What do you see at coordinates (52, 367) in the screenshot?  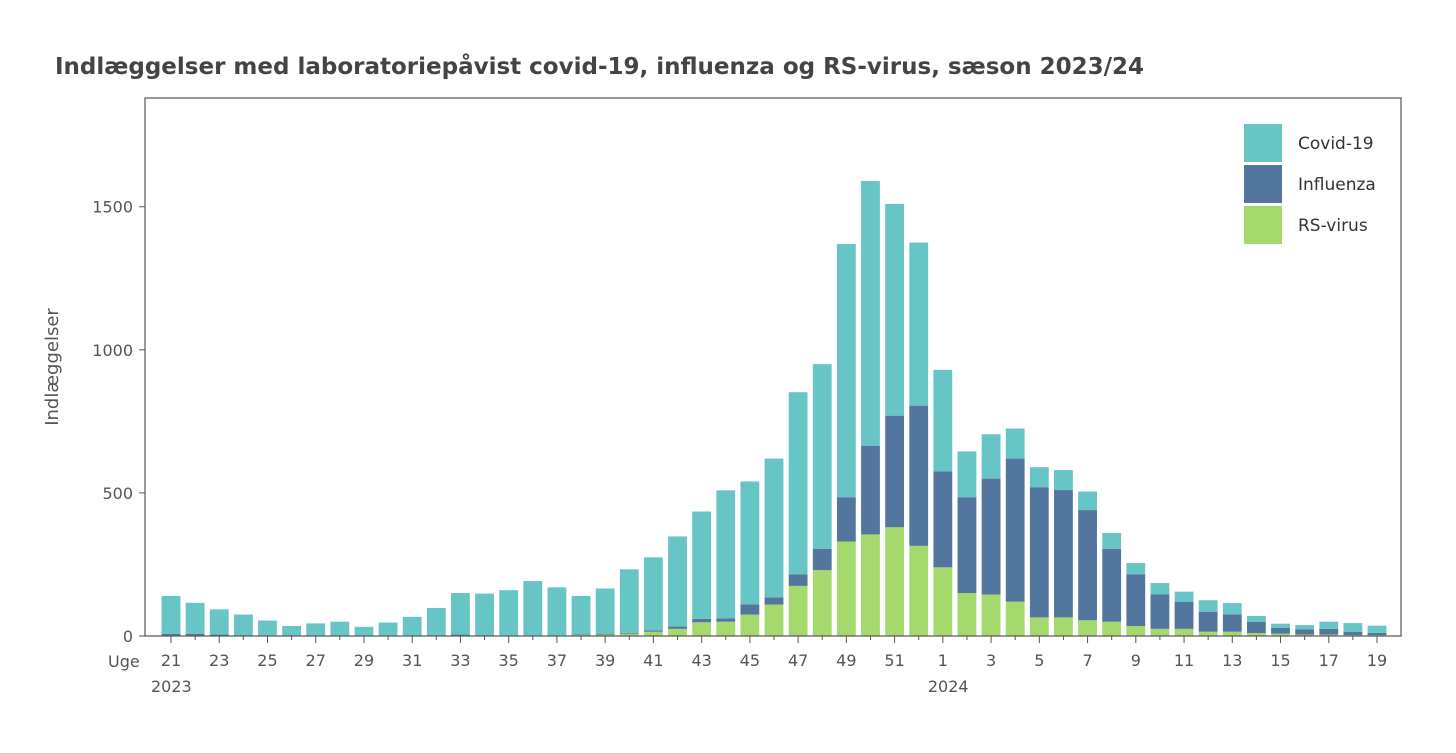 I see `y-axis-label: Indlæggelser` at bounding box center [52, 367].